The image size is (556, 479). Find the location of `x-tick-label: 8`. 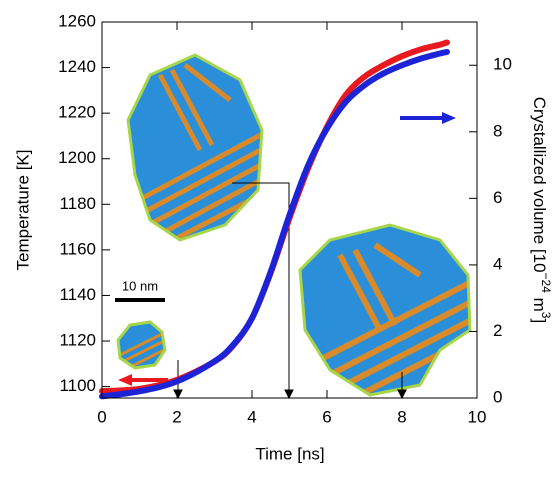

x-tick-label: 8 is located at coordinates (401, 416).